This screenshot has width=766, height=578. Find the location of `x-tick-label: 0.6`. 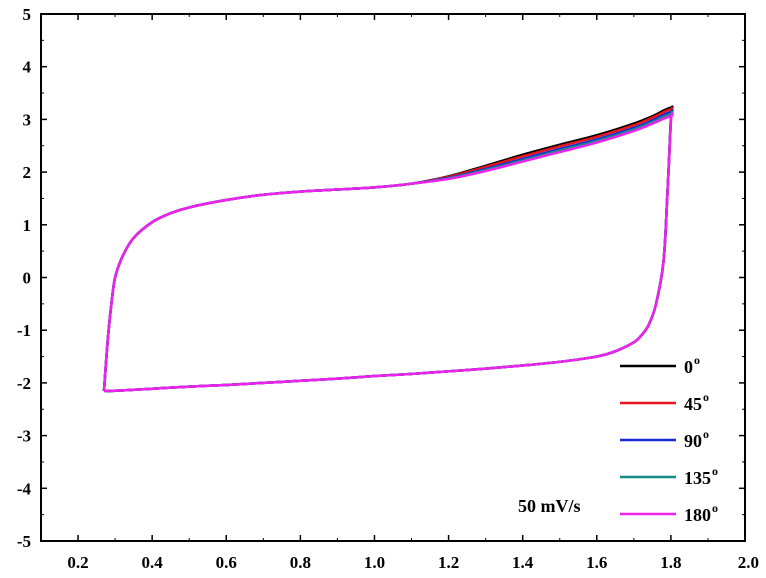

x-tick-label: 0.6 is located at coordinates (226, 562).